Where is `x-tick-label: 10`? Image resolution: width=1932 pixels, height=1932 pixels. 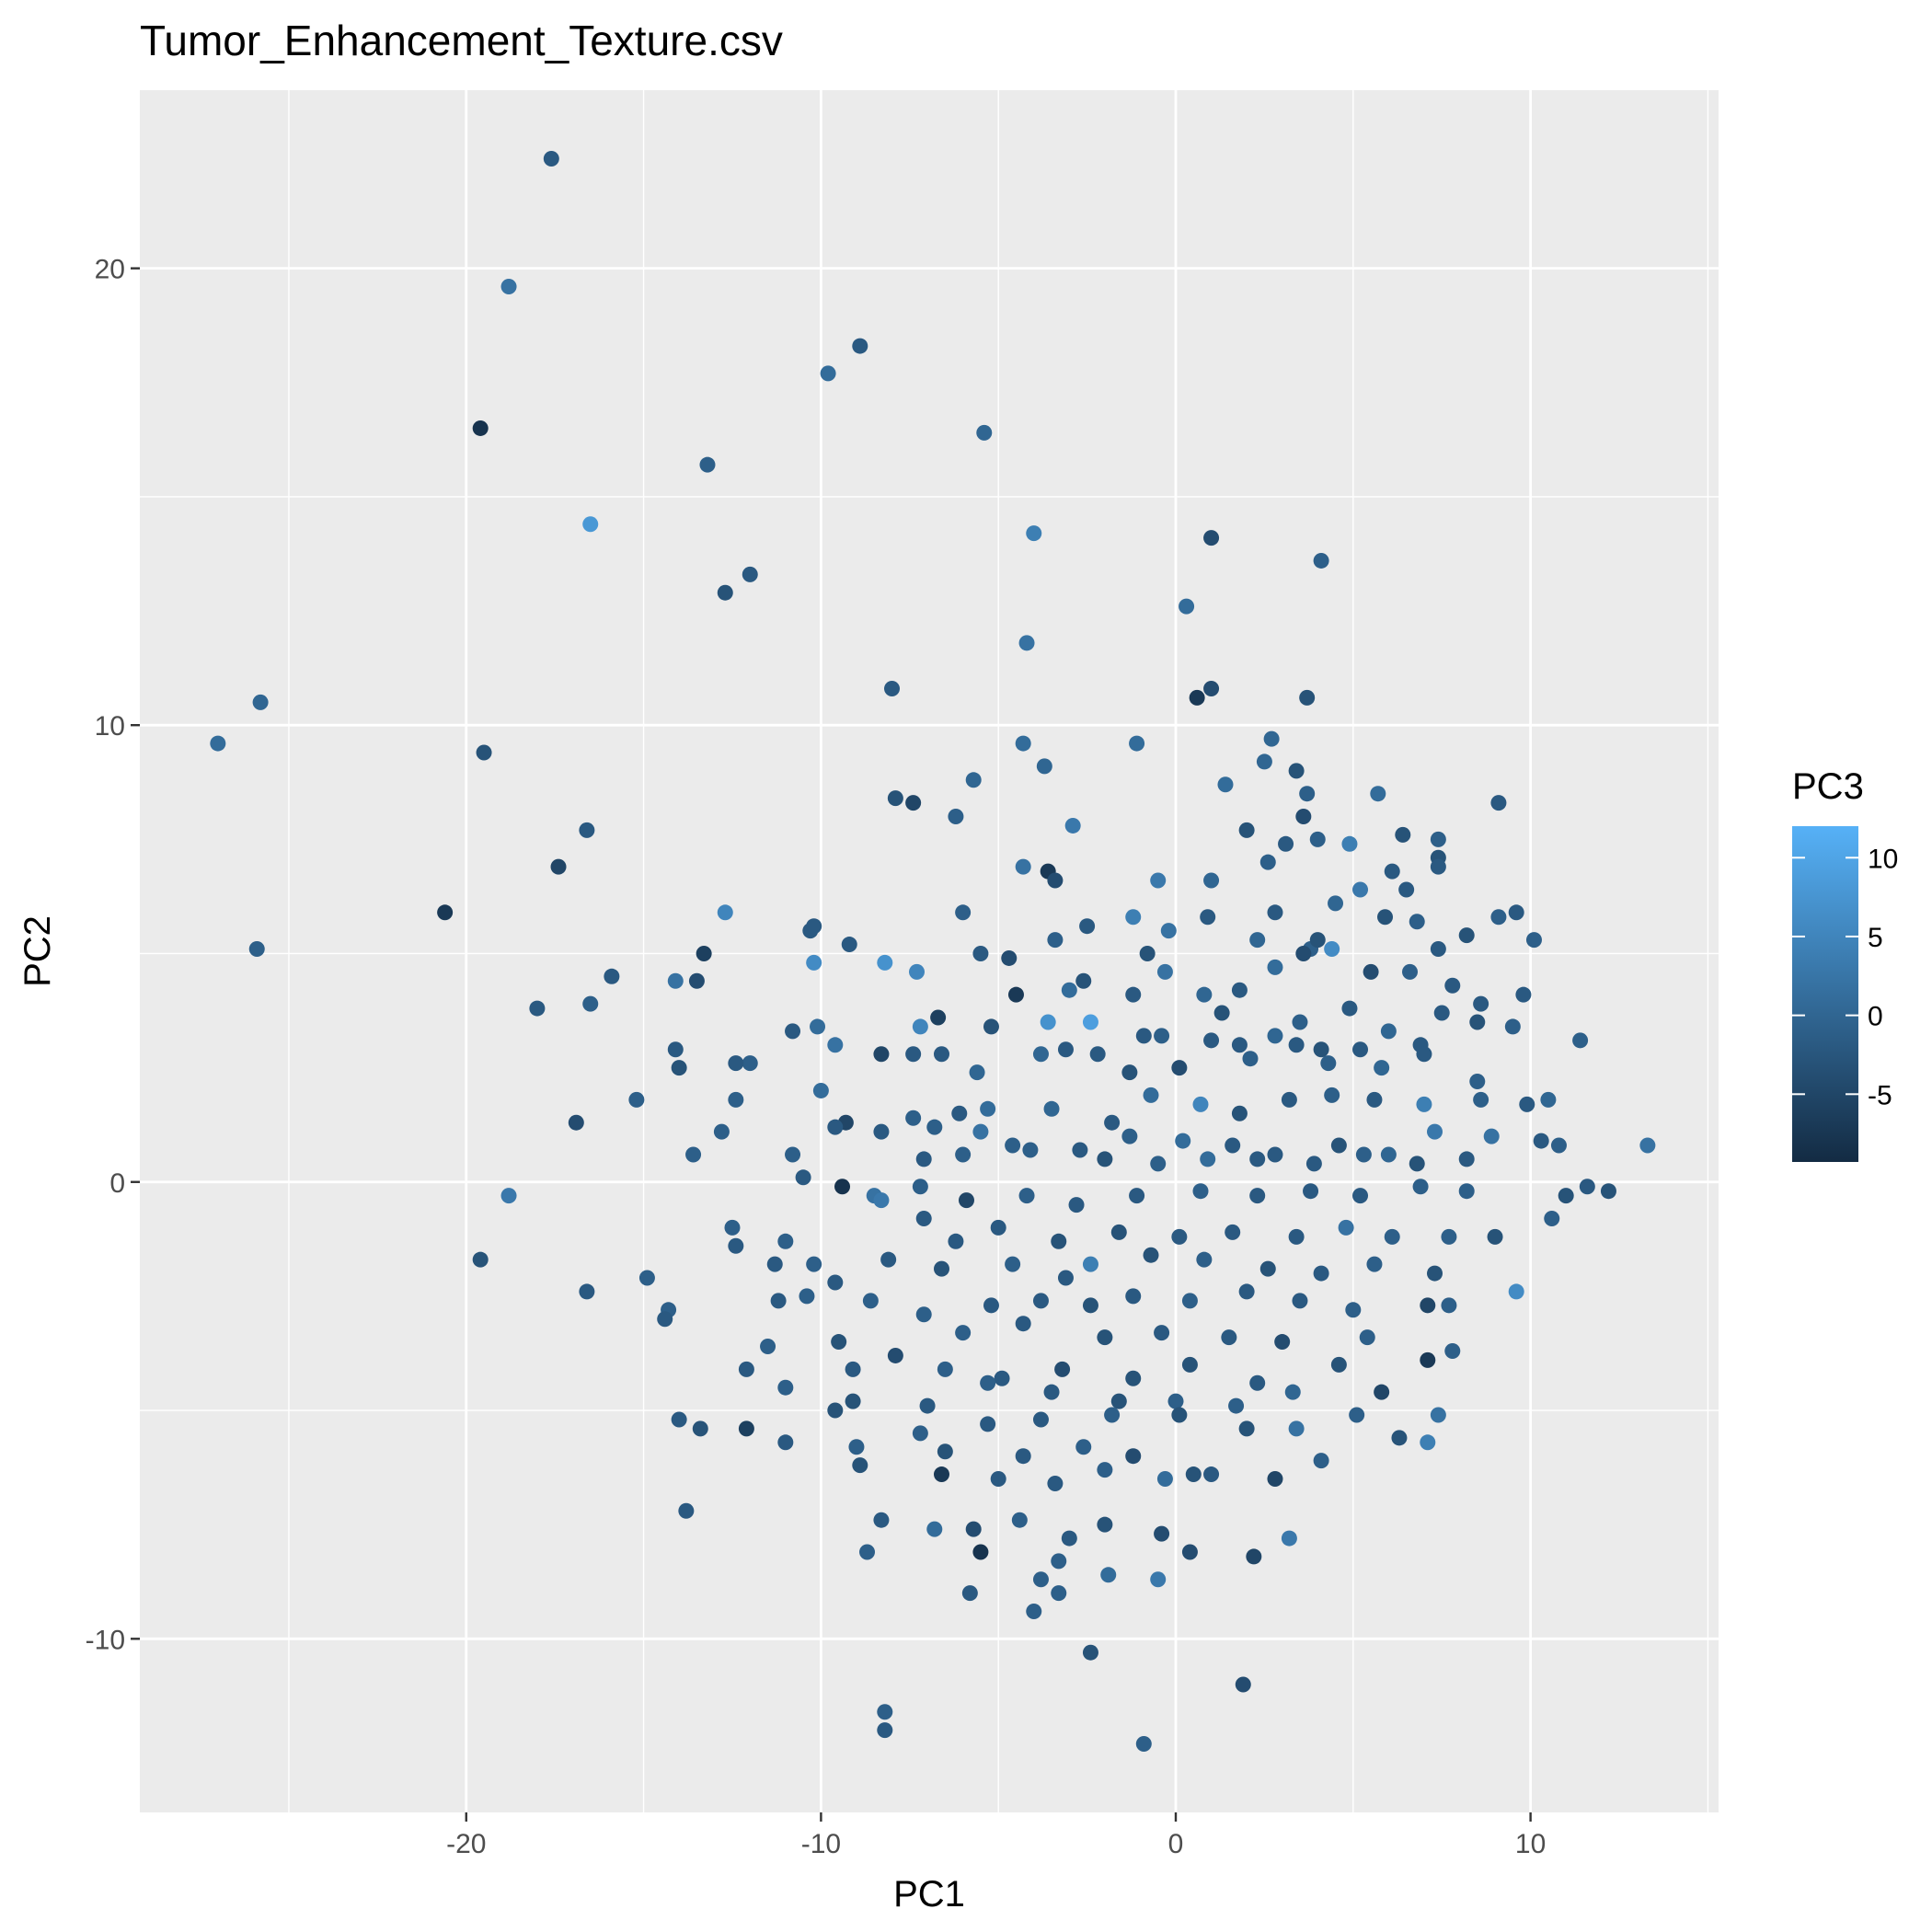
x-tick-label: 10 is located at coordinates (1530, 1844).